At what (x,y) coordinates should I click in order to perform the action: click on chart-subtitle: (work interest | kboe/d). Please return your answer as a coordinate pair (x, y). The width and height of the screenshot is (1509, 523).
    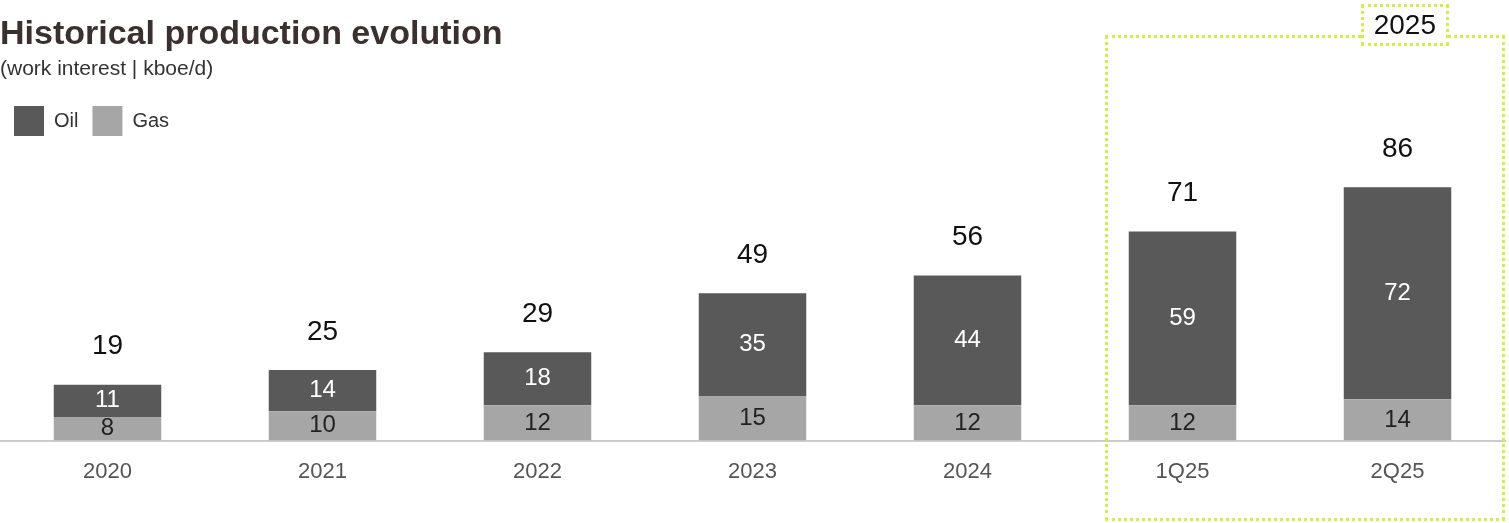
    Looking at the image, I should click on (107, 68).